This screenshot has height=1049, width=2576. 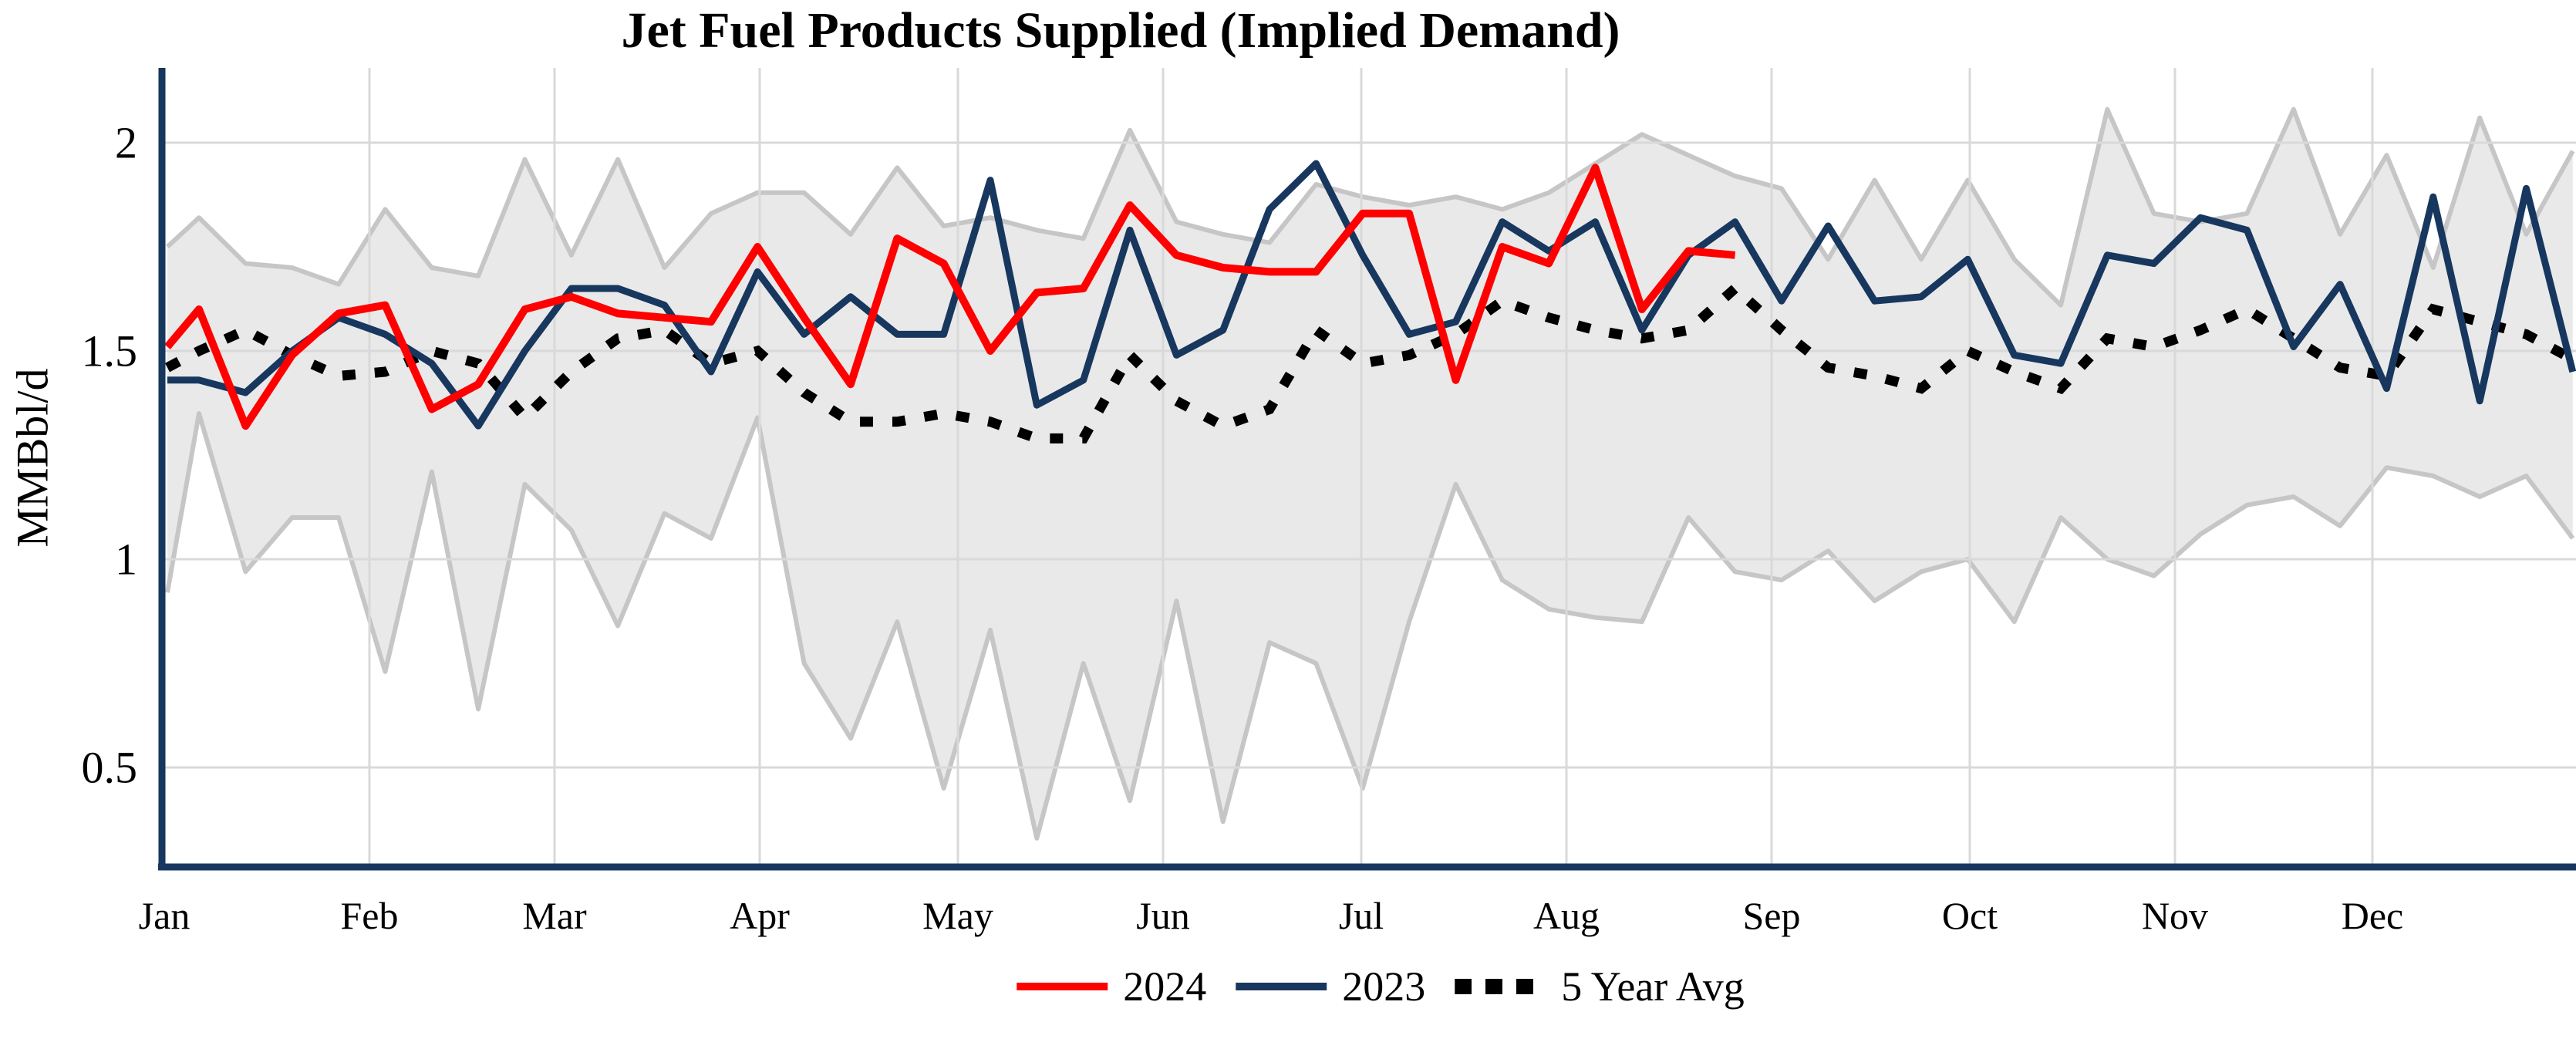 I want to click on legend-item-2023: 2023, so click(x=1330, y=986).